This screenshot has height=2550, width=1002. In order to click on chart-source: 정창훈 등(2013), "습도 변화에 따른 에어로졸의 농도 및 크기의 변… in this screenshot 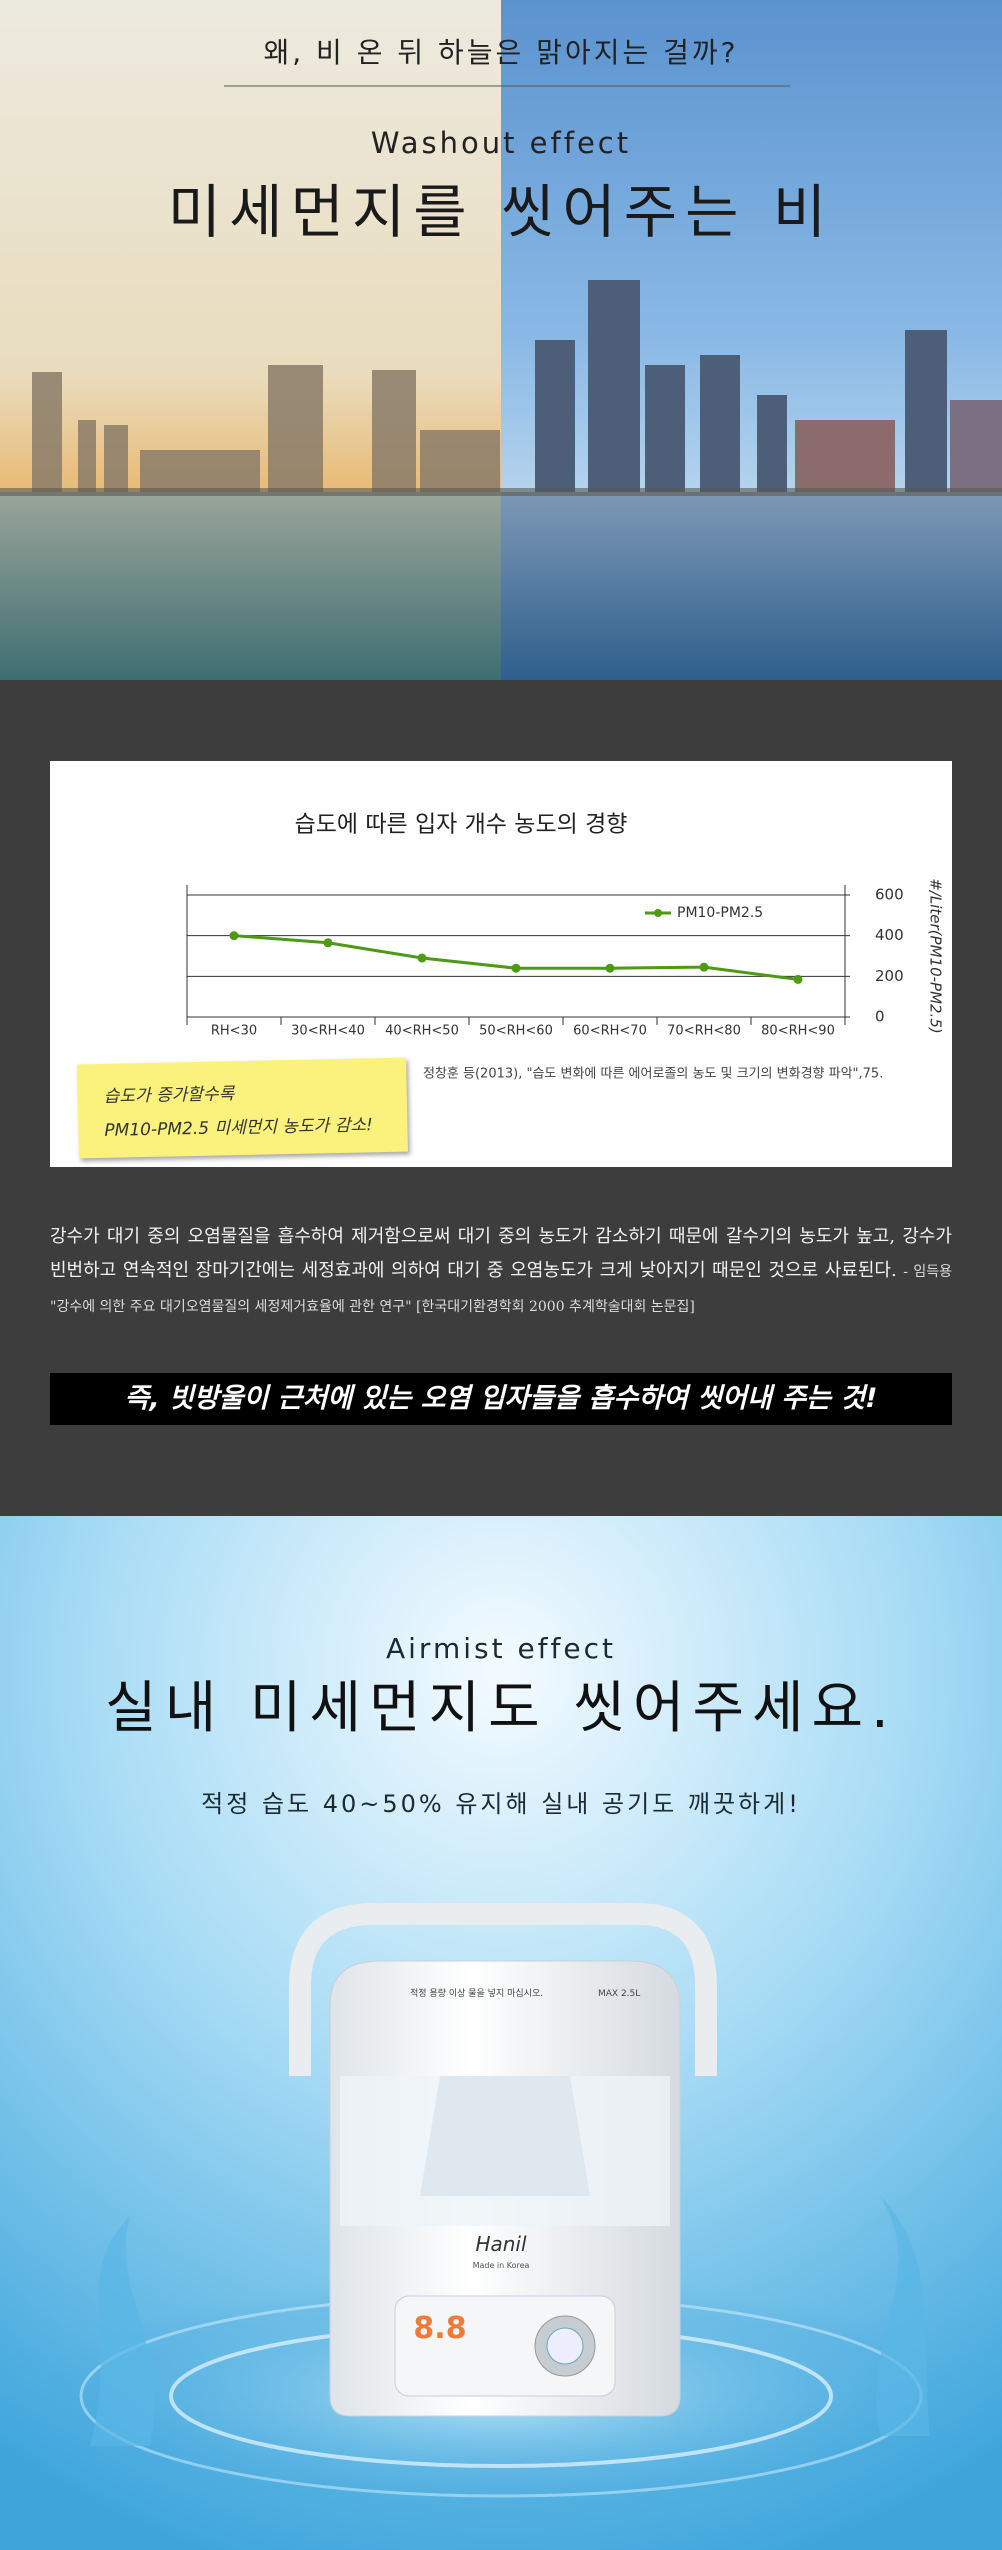, I will do `click(653, 1074)`.